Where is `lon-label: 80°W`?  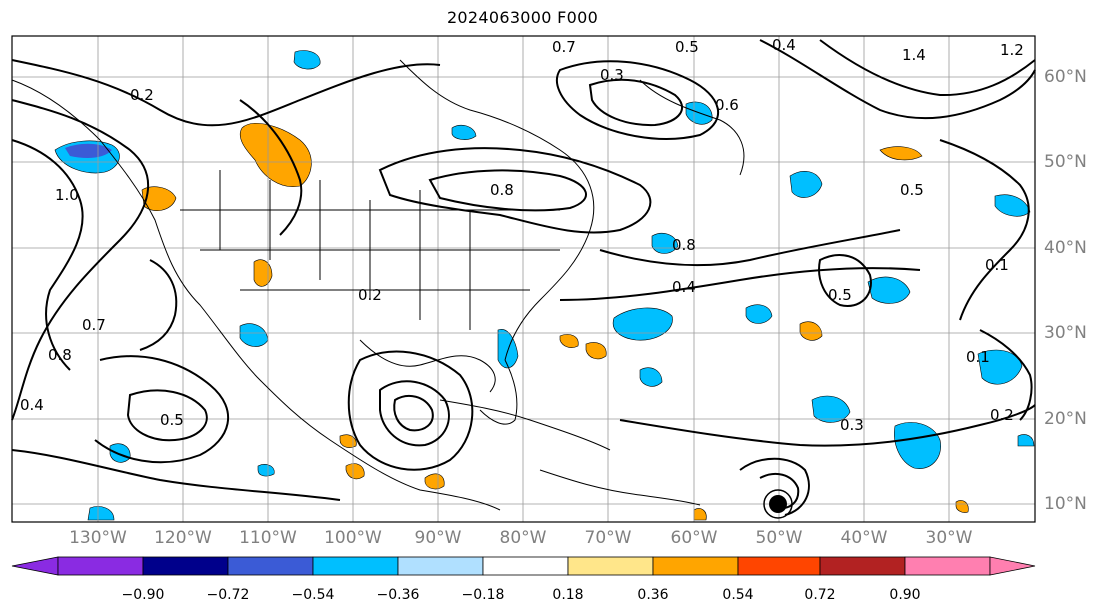
lon-label: 80°W is located at coordinates (523, 538).